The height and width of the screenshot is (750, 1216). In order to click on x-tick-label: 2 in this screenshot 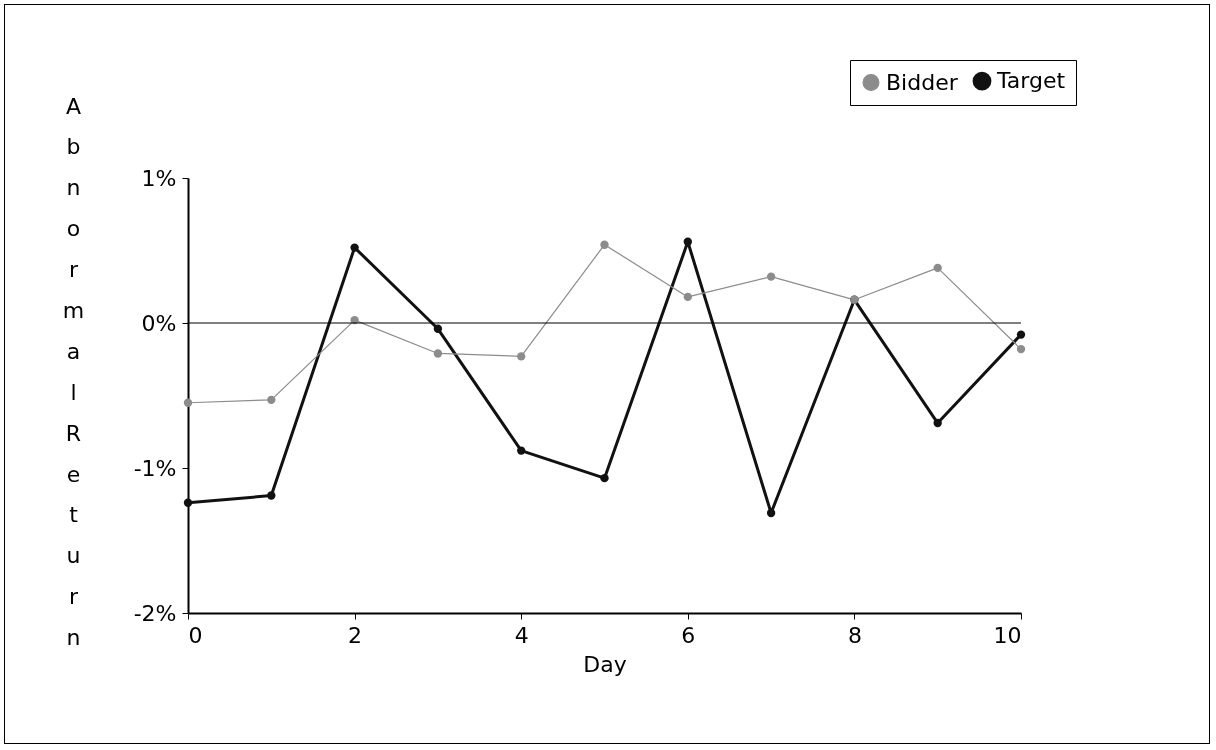, I will do `click(355, 635)`.